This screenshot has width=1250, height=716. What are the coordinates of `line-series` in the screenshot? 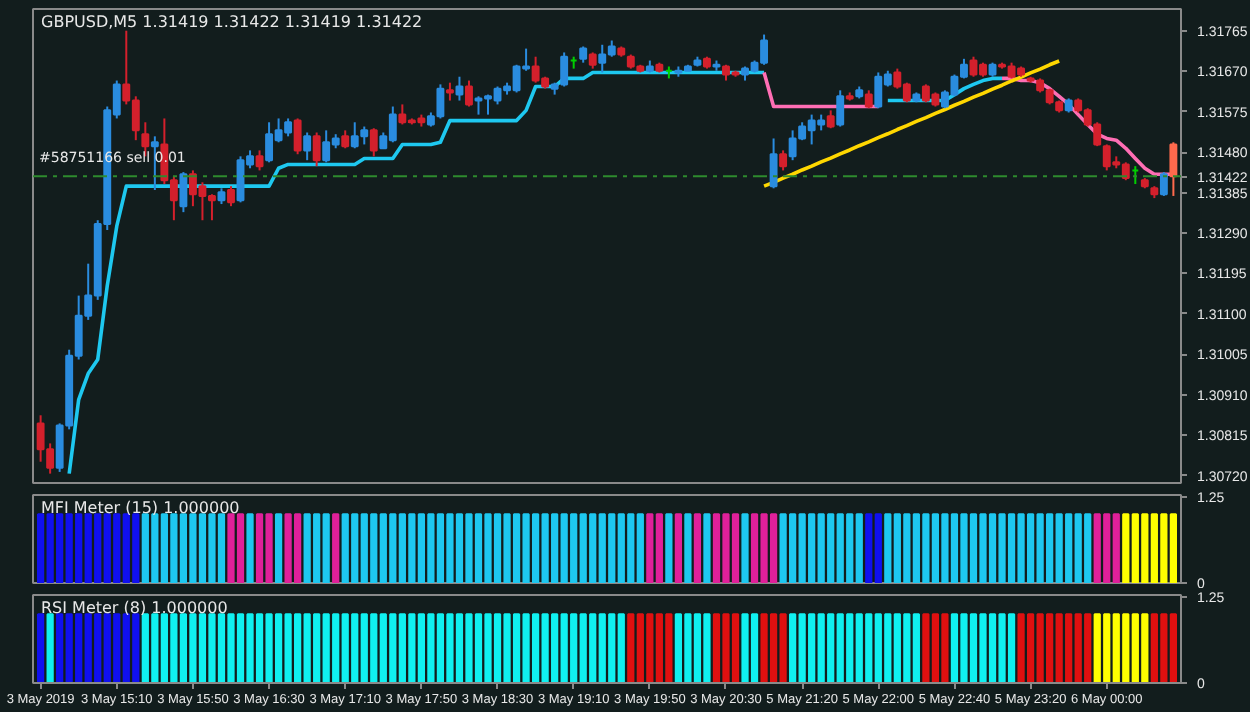 It's located at (911, 123).